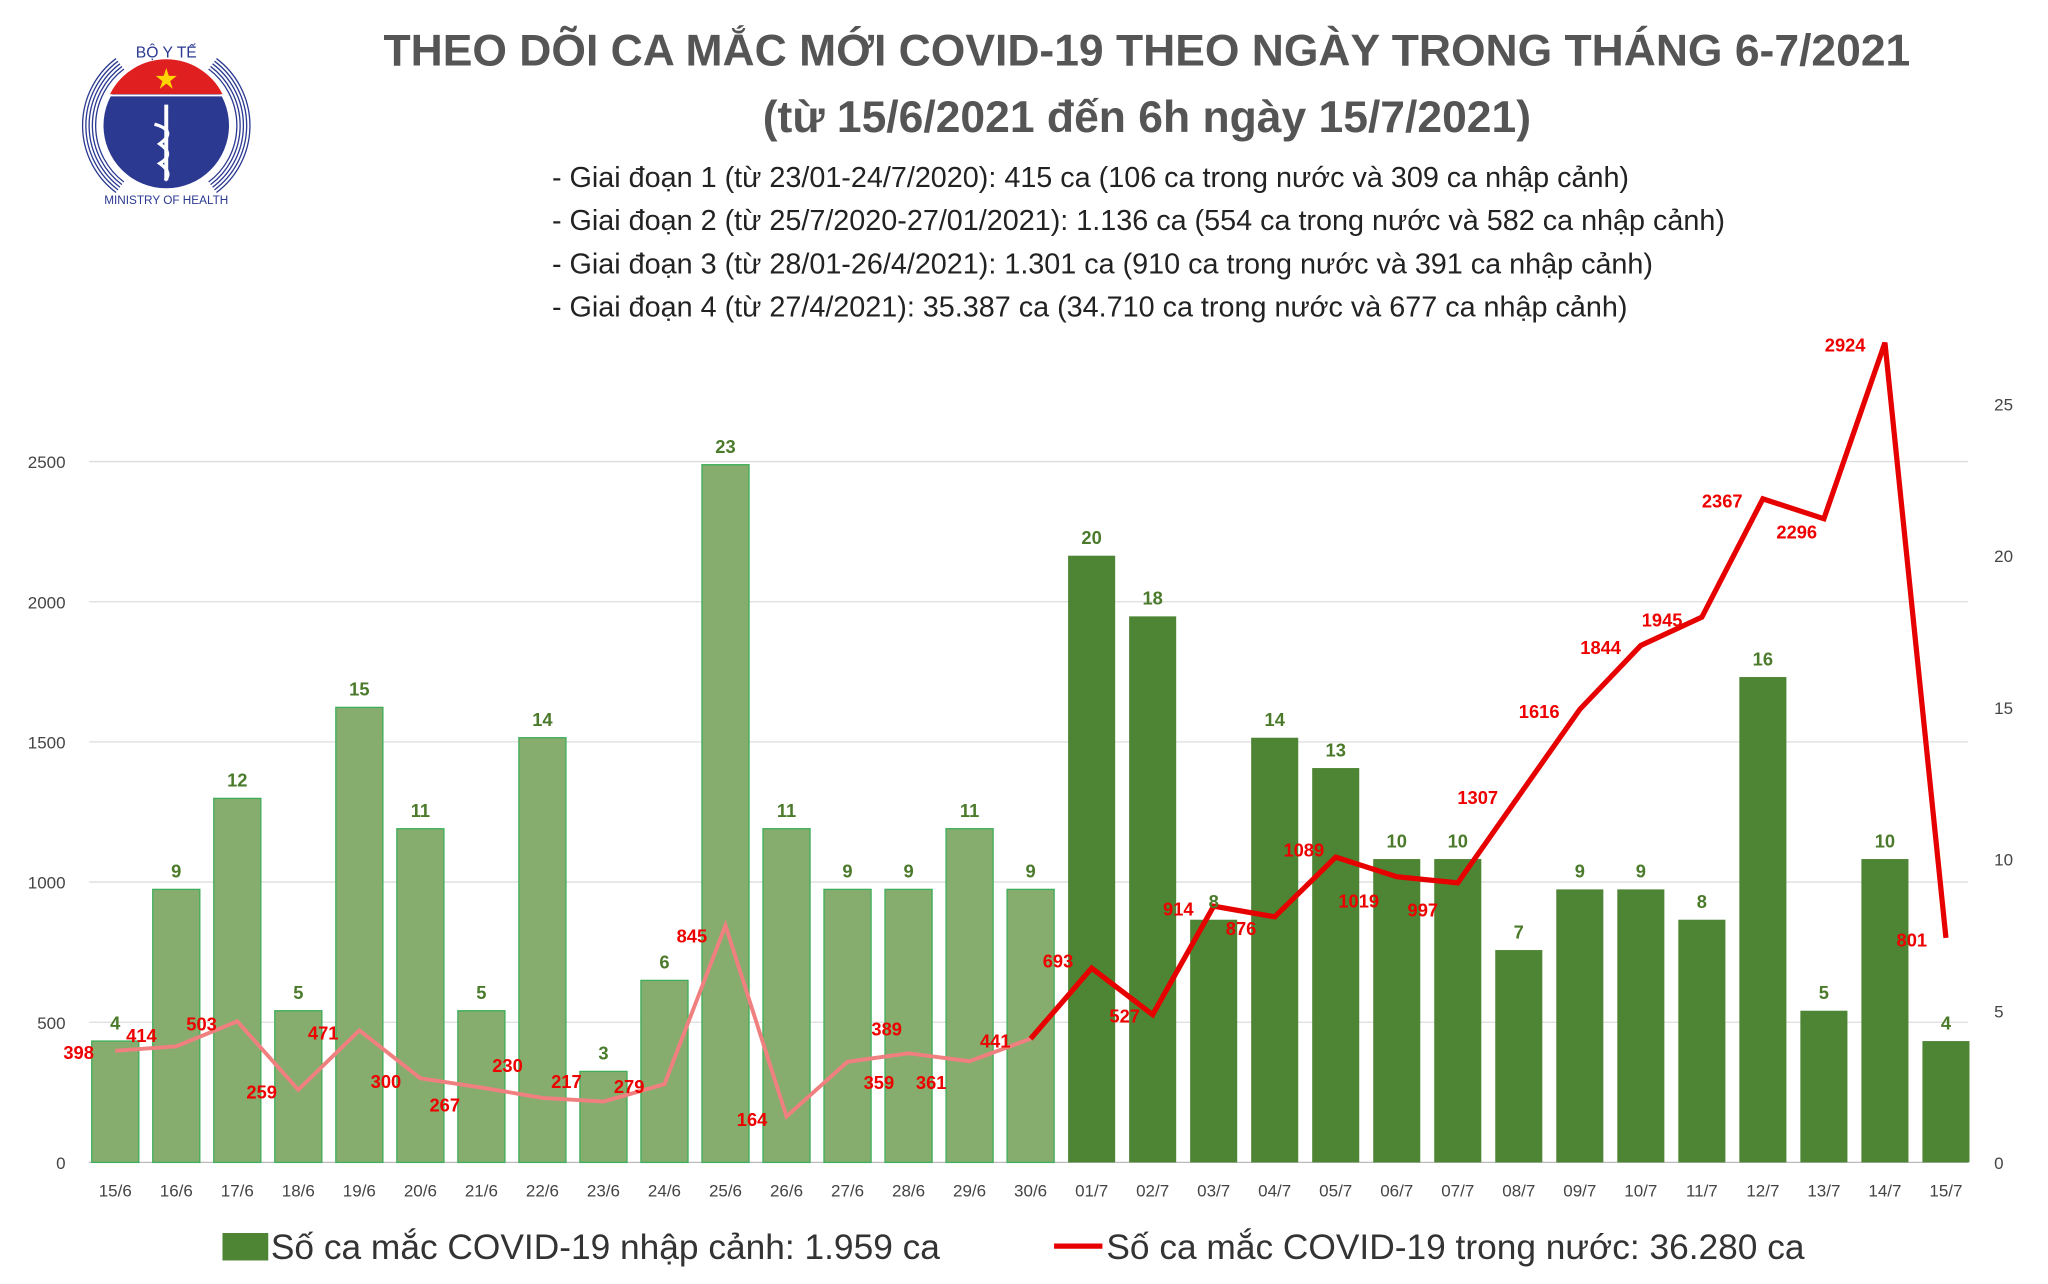  I want to click on line-value-label: 267, so click(444, 1104).